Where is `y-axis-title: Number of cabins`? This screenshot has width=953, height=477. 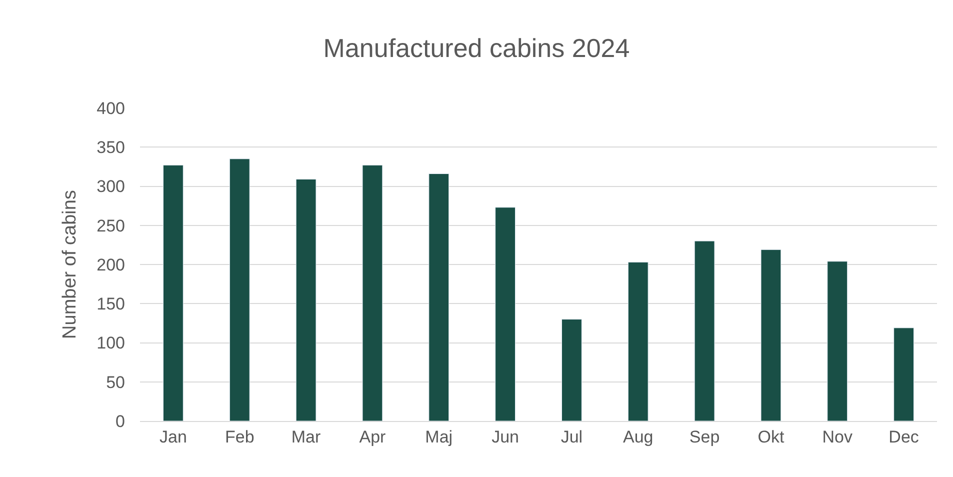
y-axis-title: Number of cabins is located at coordinates (69, 264).